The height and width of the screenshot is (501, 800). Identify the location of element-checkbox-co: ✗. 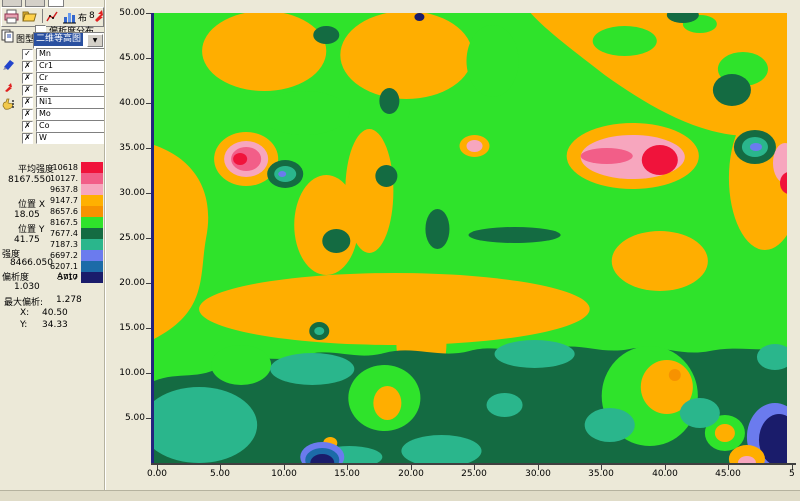
(27, 126).